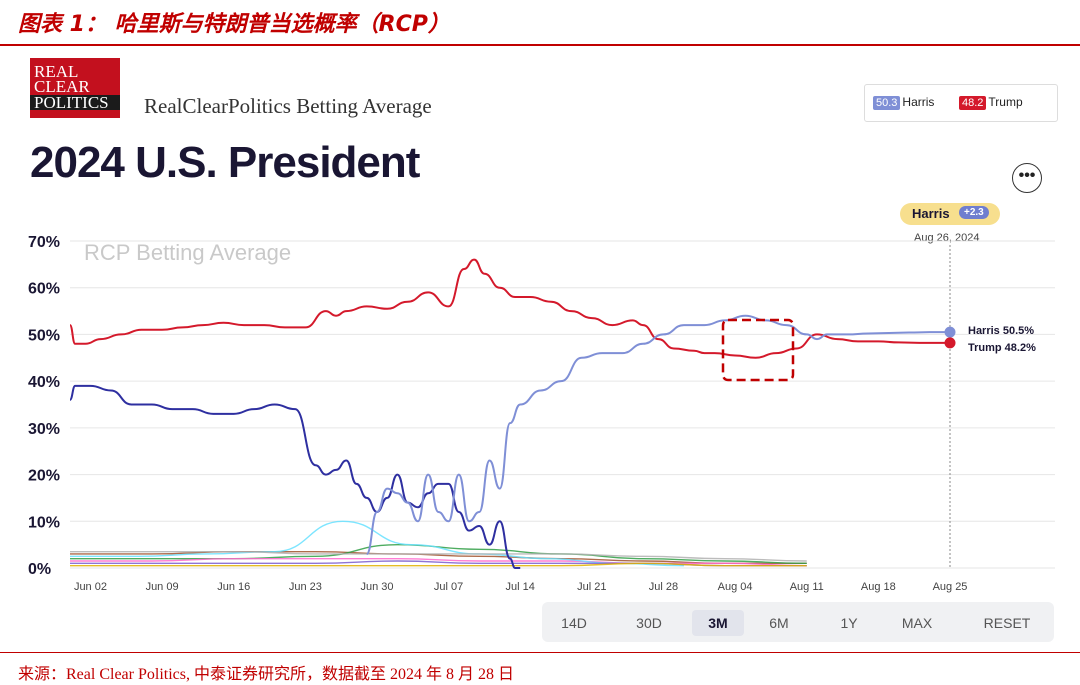 The width and height of the screenshot is (1080, 685). What do you see at coordinates (44, 382) in the screenshot?
I see `y-tick-label: 40%` at bounding box center [44, 382].